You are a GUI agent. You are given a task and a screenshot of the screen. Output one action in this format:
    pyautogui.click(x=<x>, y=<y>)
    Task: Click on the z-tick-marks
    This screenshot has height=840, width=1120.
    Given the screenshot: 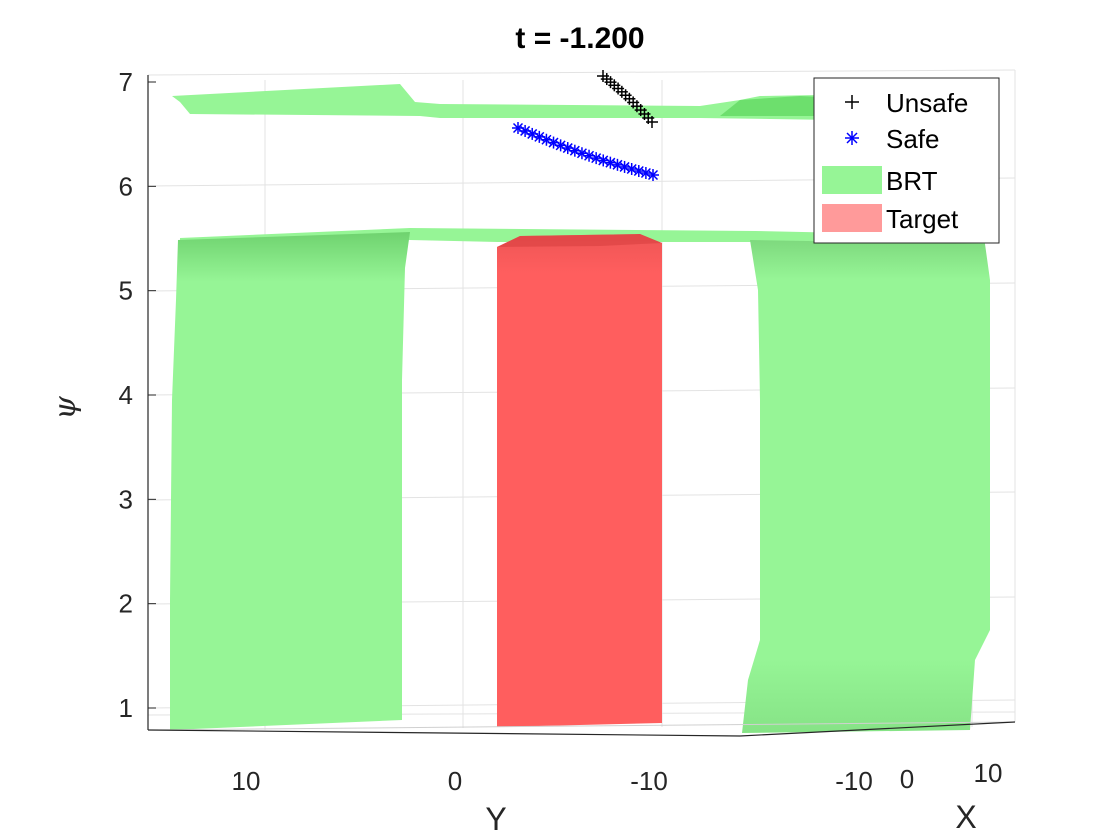 What is the action you would take?
    pyautogui.click(x=152, y=395)
    